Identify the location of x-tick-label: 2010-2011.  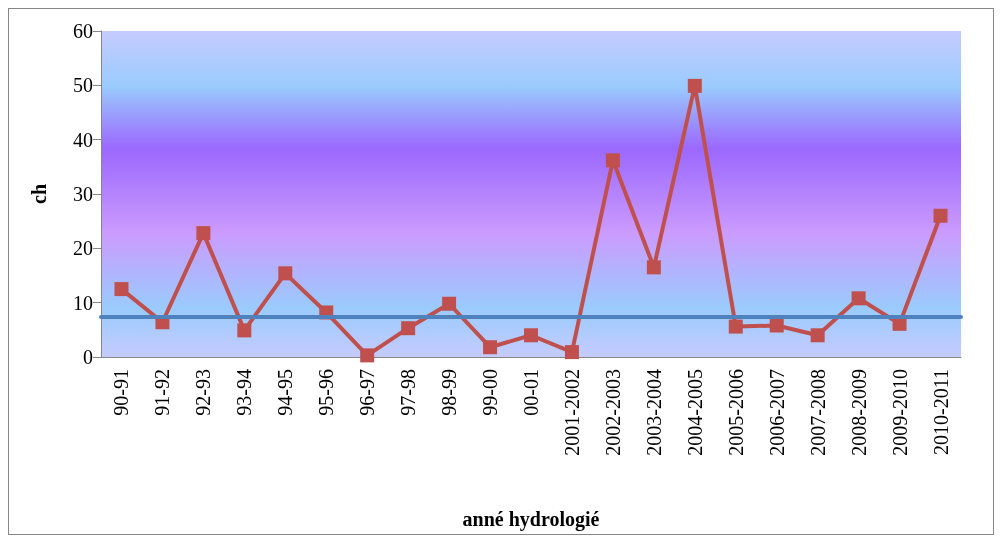
(940, 412).